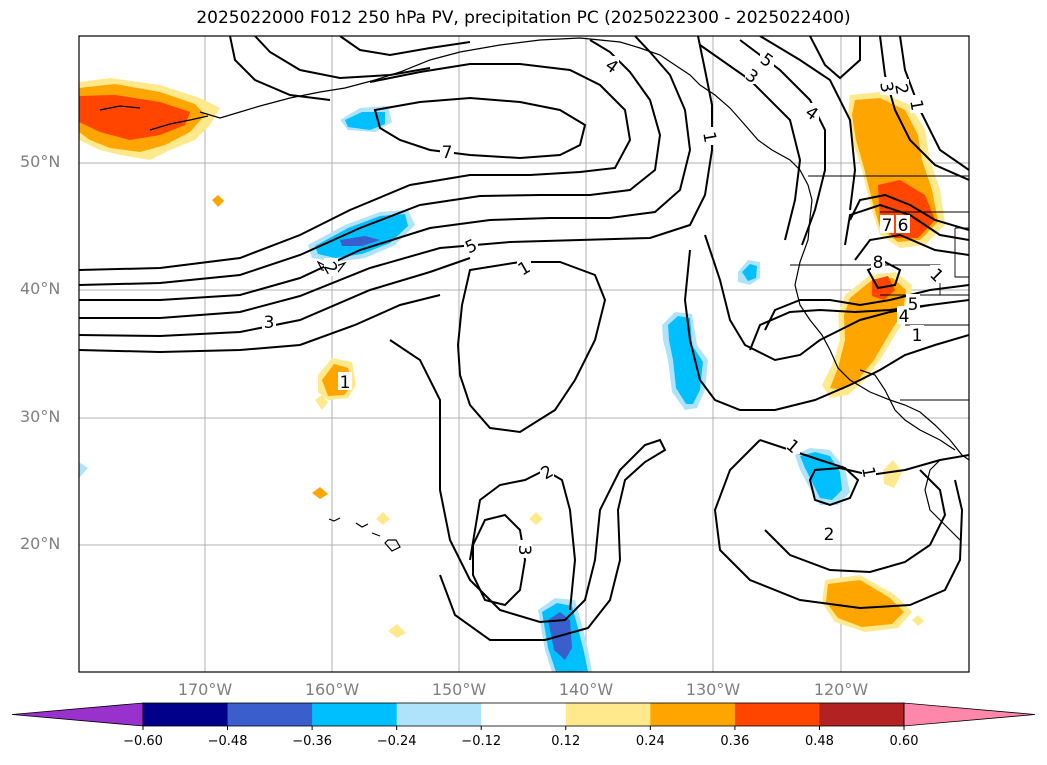  What do you see at coordinates (855, 521) in the screenshot?
I see `pv-contour-2-baja` at bounding box center [855, 521].